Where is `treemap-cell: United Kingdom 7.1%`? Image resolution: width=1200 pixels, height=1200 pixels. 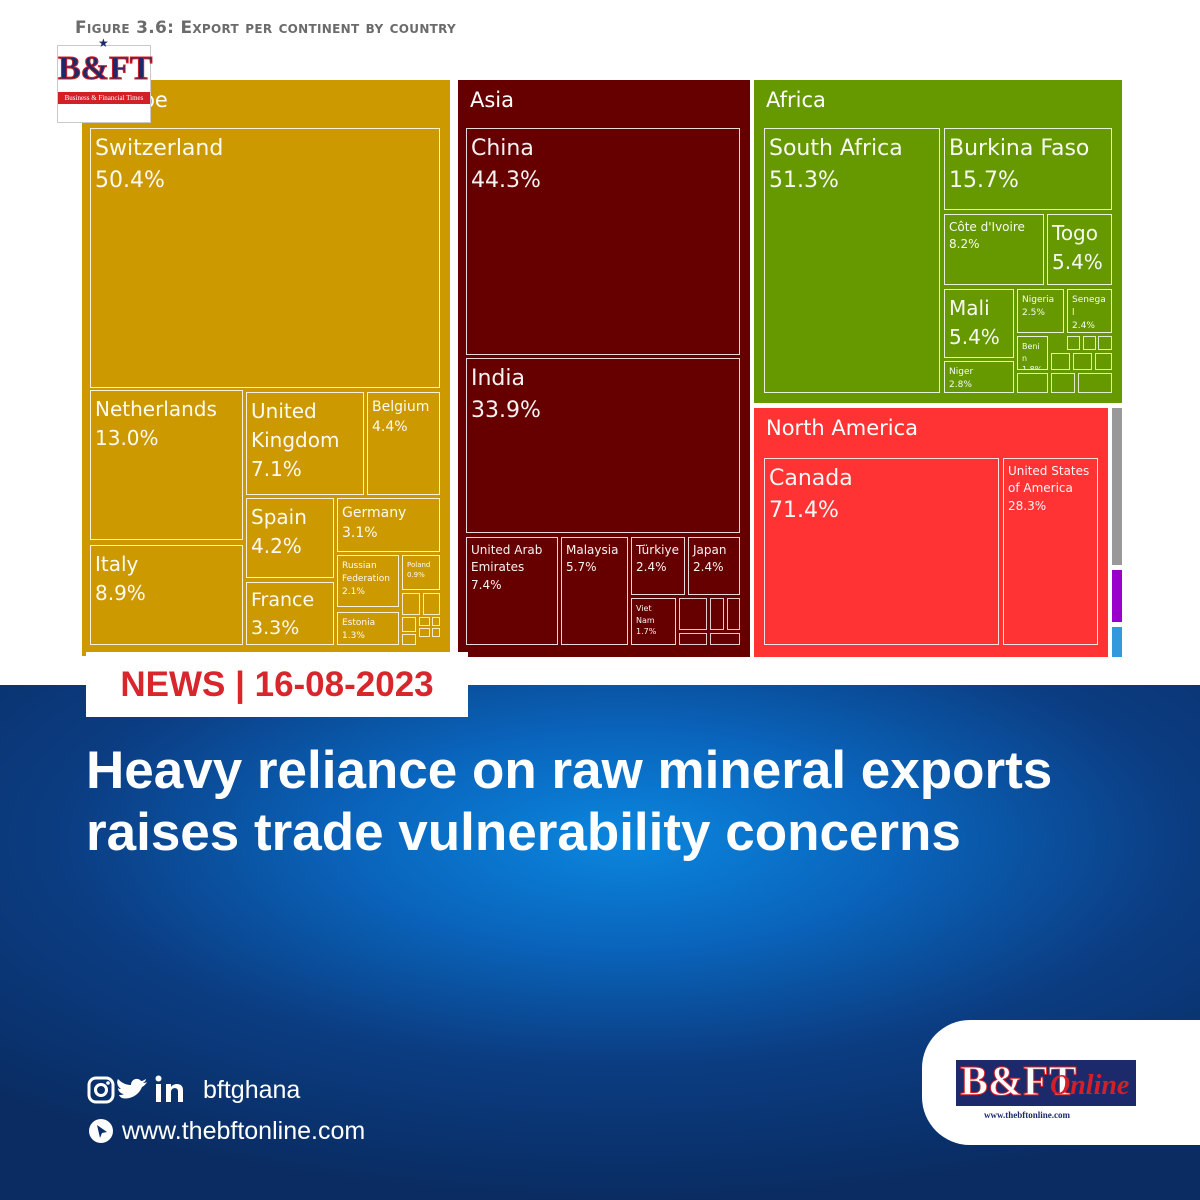
treemap-cell: United Kingdom 7.1% is located at coordinates (305, 443).